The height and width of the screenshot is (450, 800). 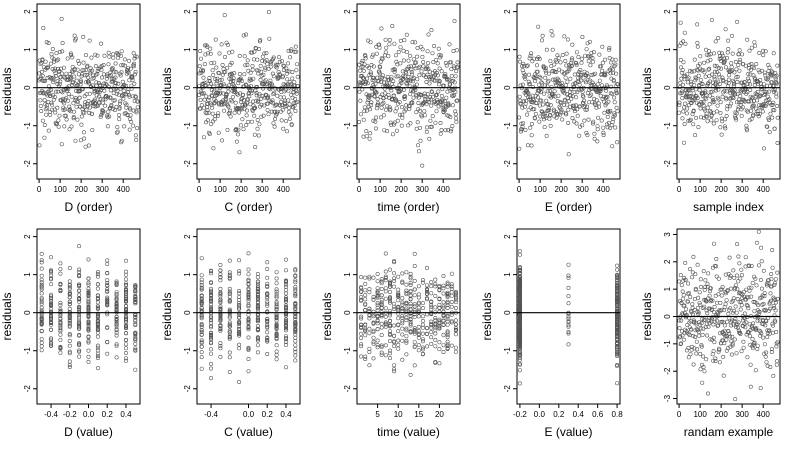 I want to click on y-tick-label: 0, so click(x=27, y=87).